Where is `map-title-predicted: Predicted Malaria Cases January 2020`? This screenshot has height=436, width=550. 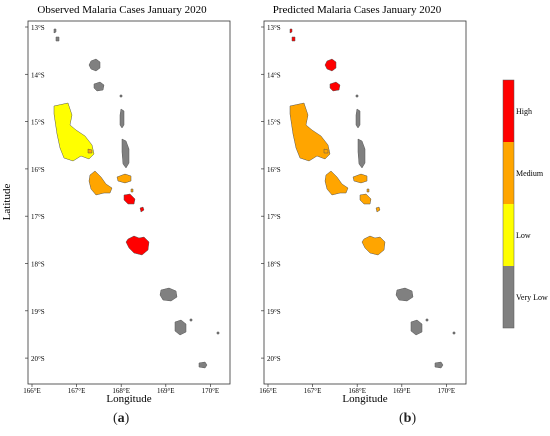
map-title-predicted: Predicted Malaria Cases January 2020 is located at coordinates (357, 10).